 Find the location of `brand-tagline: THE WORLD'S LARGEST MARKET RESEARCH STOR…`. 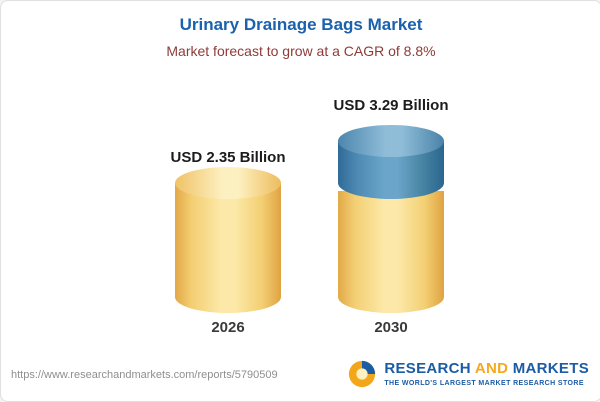

brand-tagline: THE WORLD'S LARGEST MARKET RESEARCH STOR… is located at coordinates (484, 383).